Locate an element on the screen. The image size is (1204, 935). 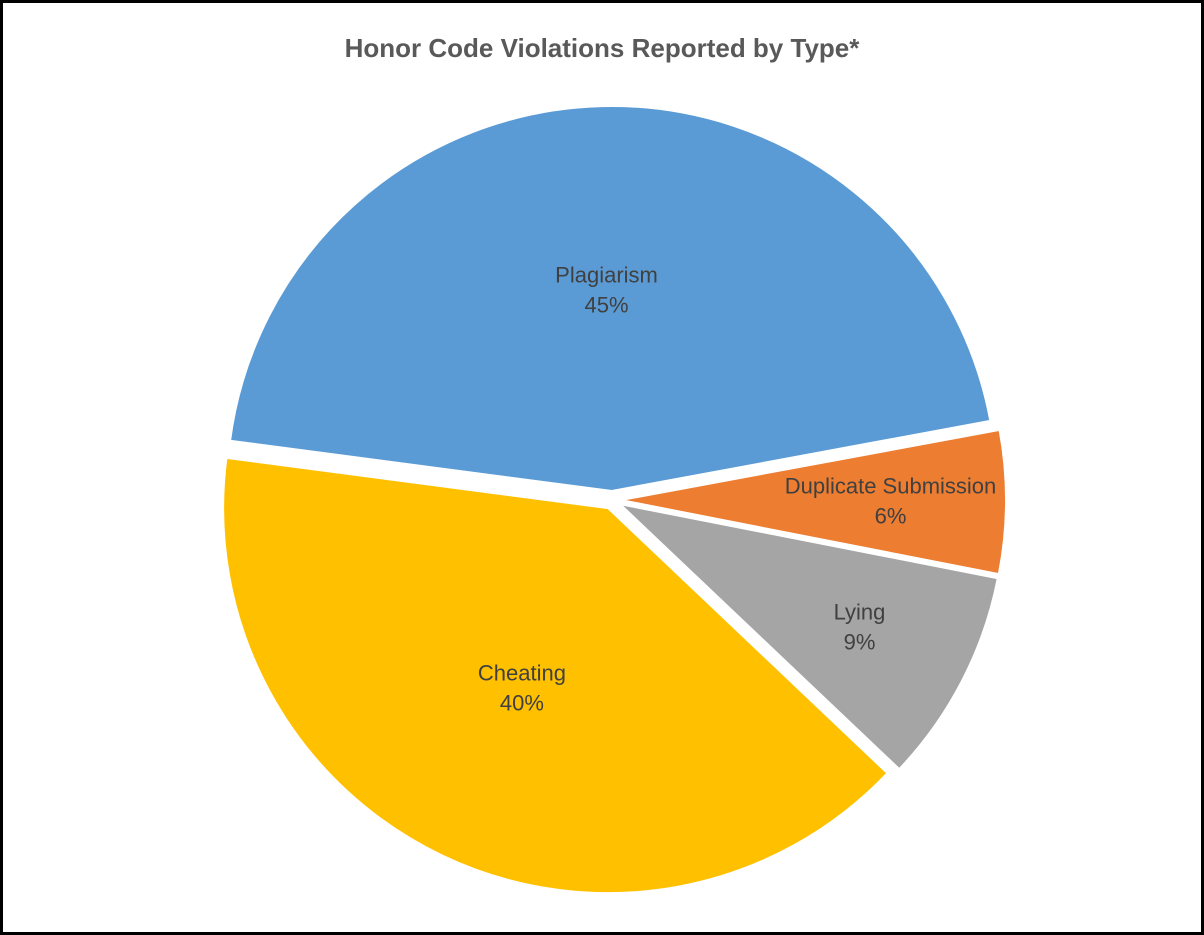
slice-category-label: Plagiarism is located at coordinates (606, 275).